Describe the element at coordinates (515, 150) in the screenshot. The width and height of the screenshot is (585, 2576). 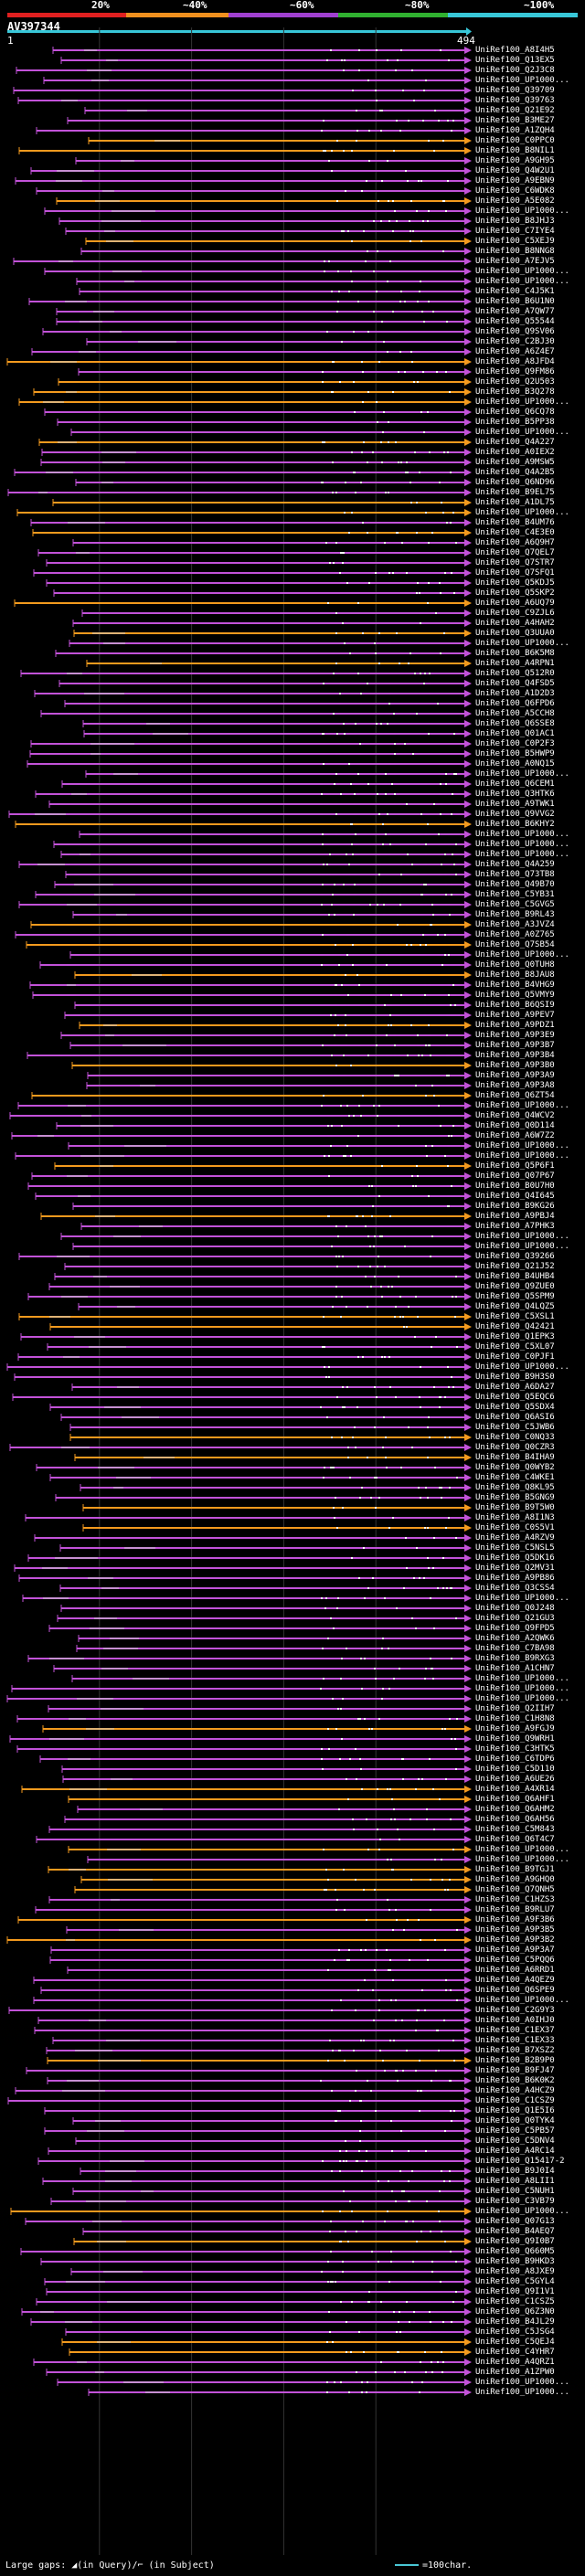
I see `hit-label: UniRef100_B8NIL1` at that location.